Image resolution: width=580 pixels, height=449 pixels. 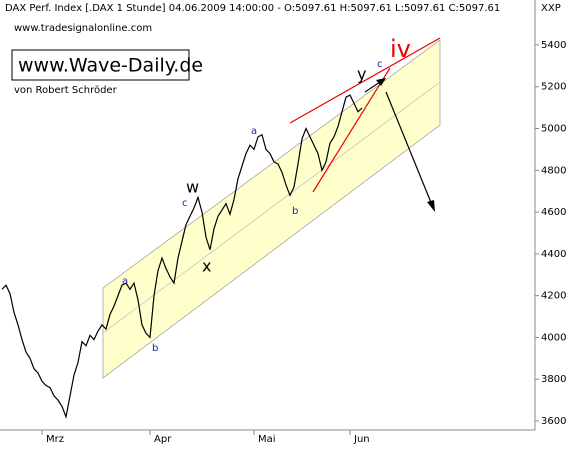 What do you see at coordinates (110, 66) in the screenshot?
I see `brand: www.Wave-Daily.de` at bounding box center [110, 66].